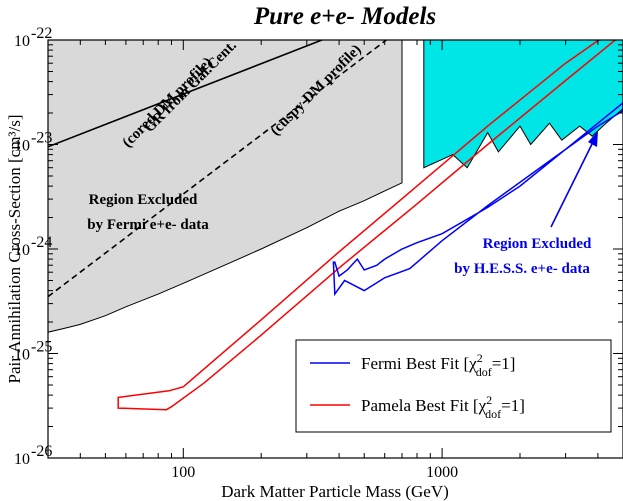 Image resolution: width=623 pixels, height=501 pixels. What do you see at coordinates (41, 451) in the screenshot?
I see `y-tick-exponent: -26` at bounding box center [41, 451].